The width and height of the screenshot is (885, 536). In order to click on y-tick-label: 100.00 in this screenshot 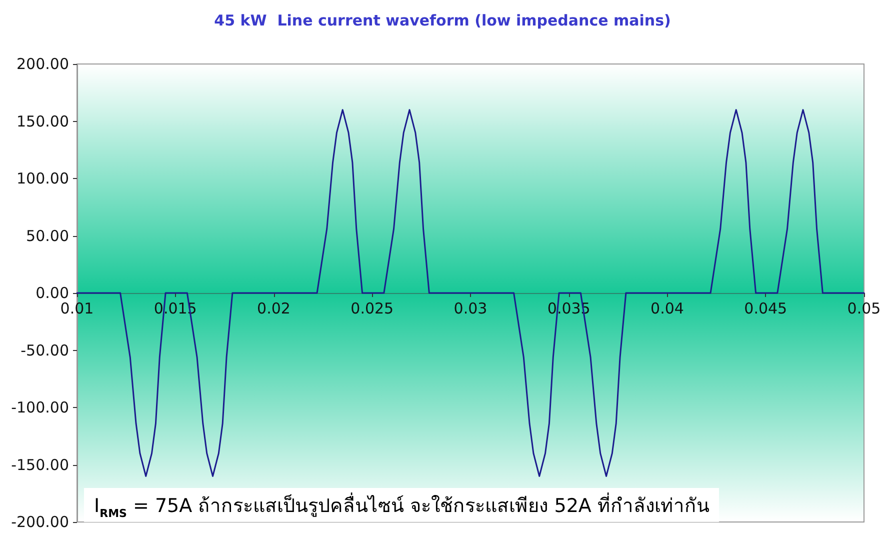, I will do `click(42, 179)`.